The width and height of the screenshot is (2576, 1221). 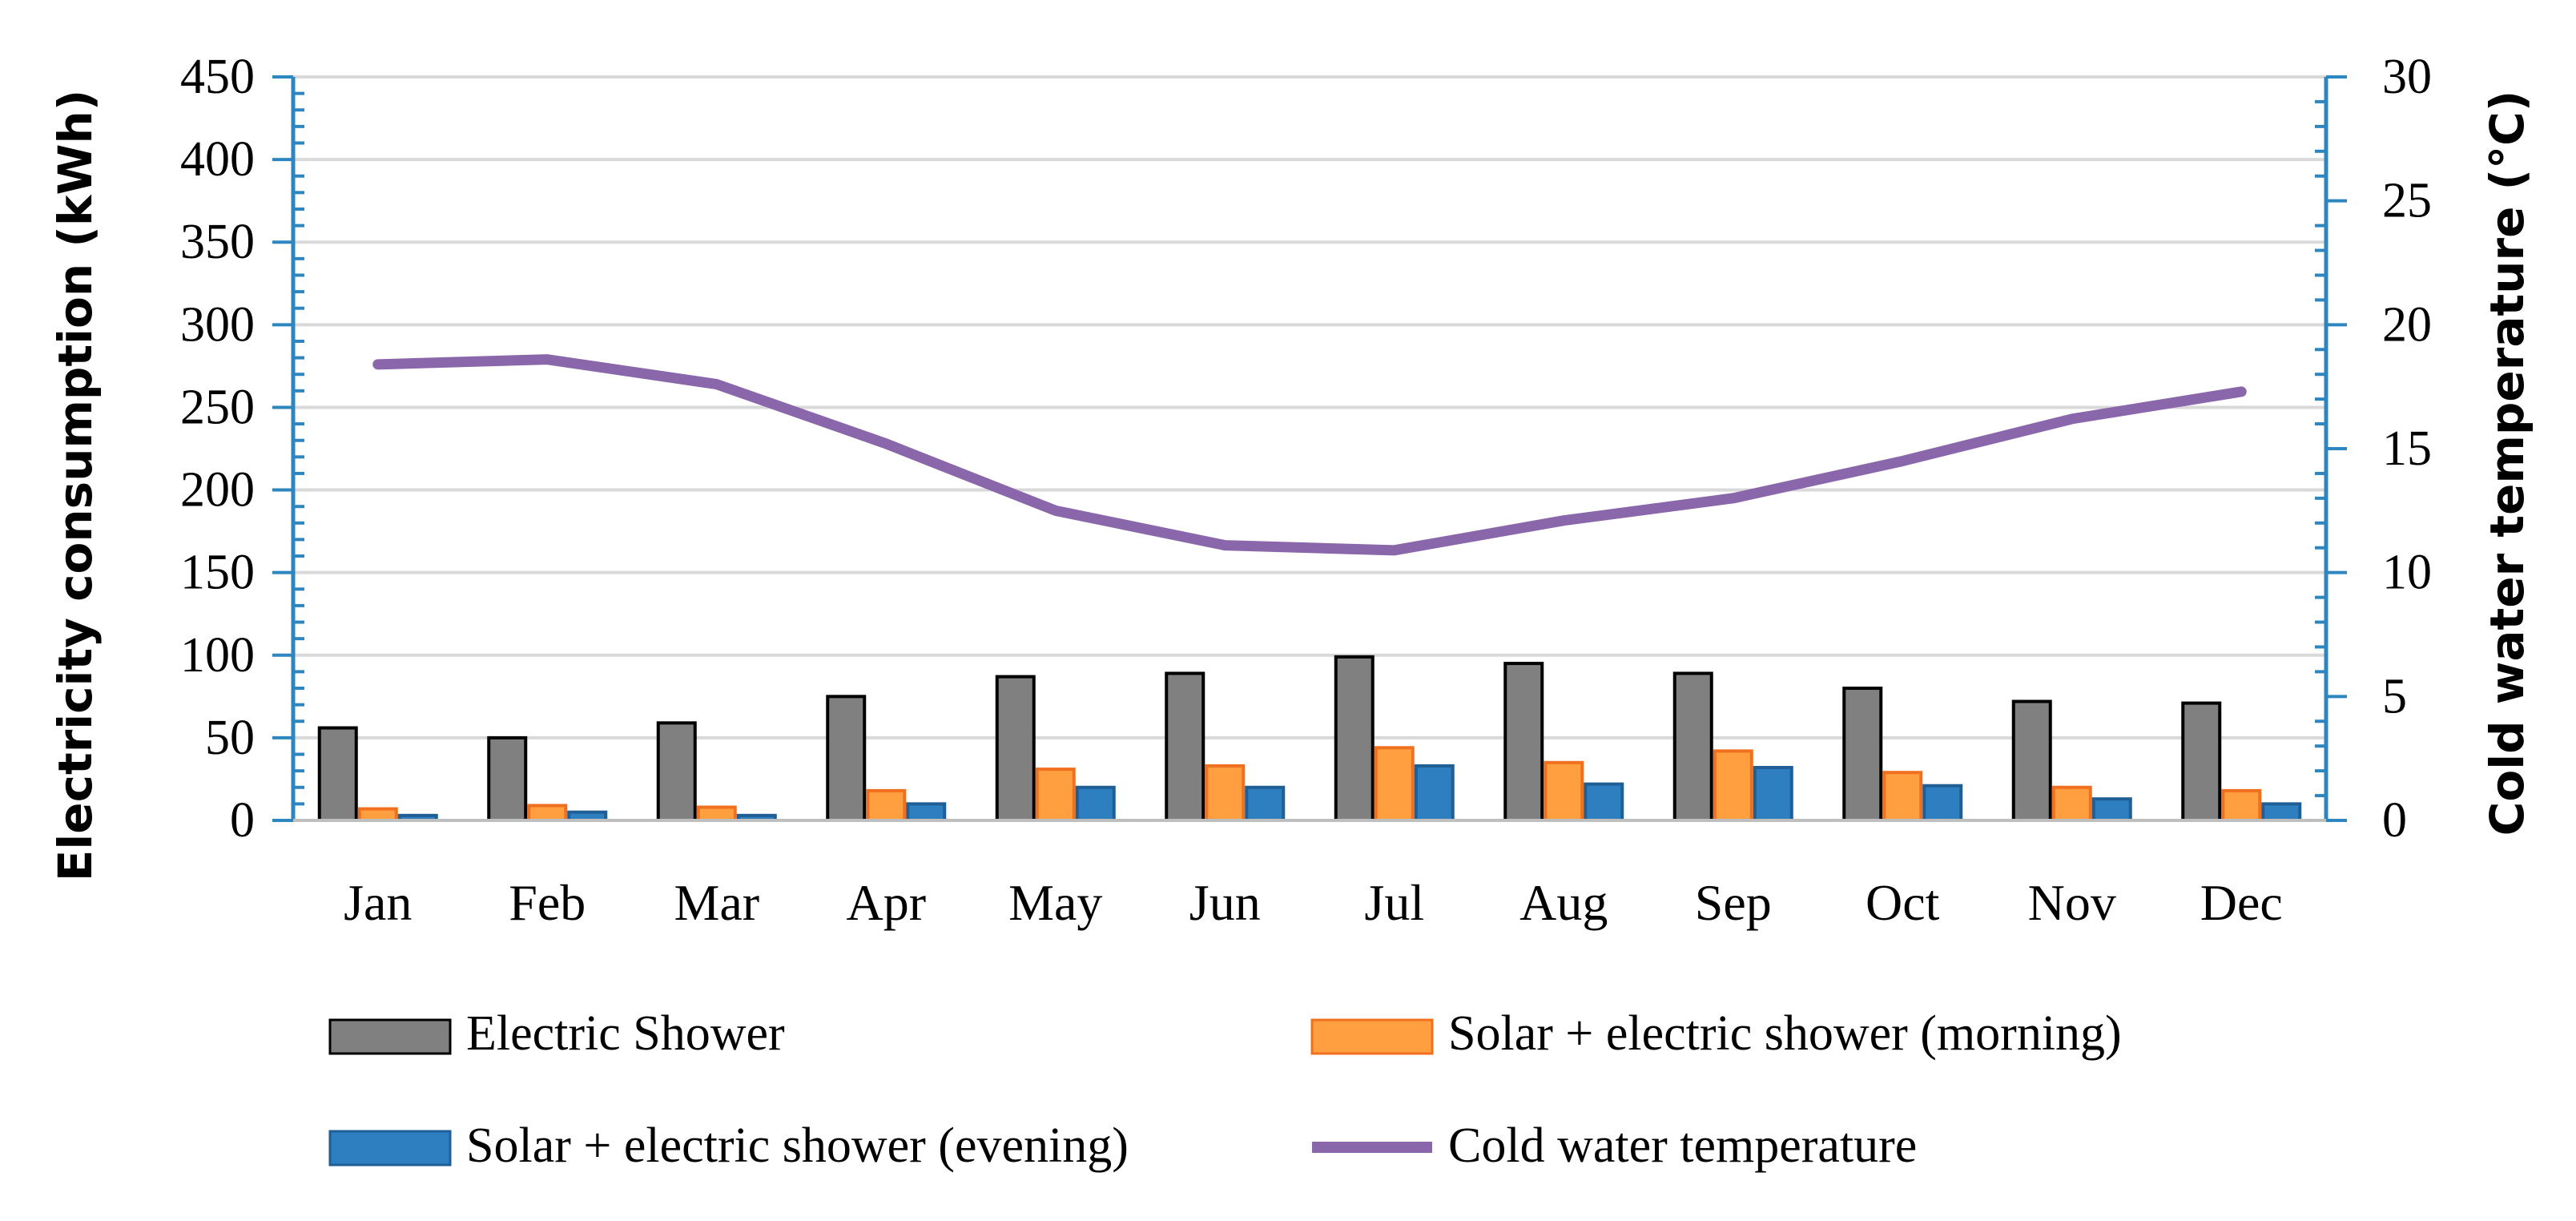 I want to click on bar-solar-electric-shower-morning--nov, so click(x=2071, y=804).